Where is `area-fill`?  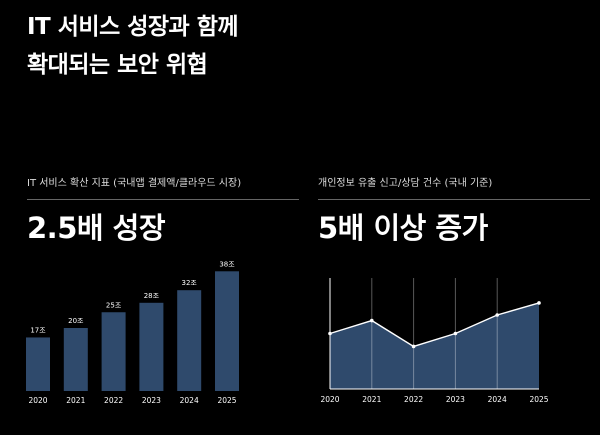
area-fill is located at coordinates (434, 345).